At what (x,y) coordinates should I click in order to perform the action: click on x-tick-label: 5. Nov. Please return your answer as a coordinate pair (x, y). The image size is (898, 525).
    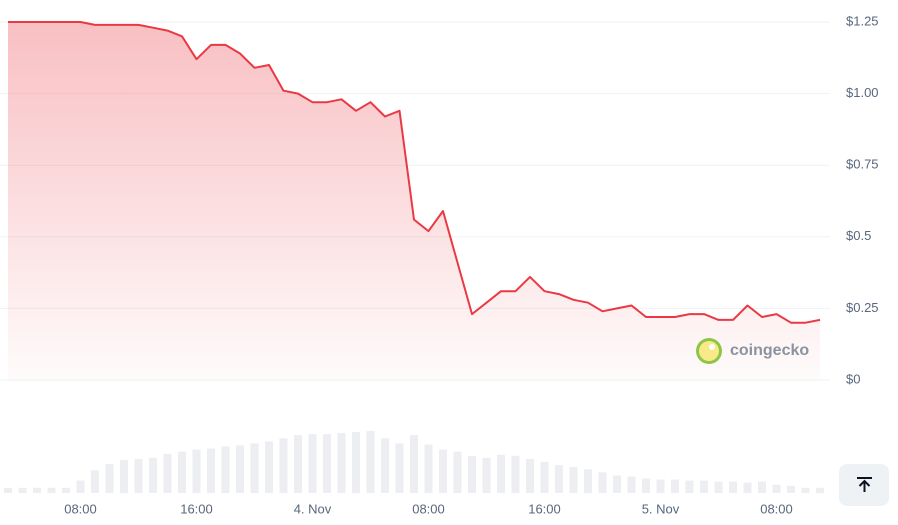
    Looking at the image, I should click on (661, 508).